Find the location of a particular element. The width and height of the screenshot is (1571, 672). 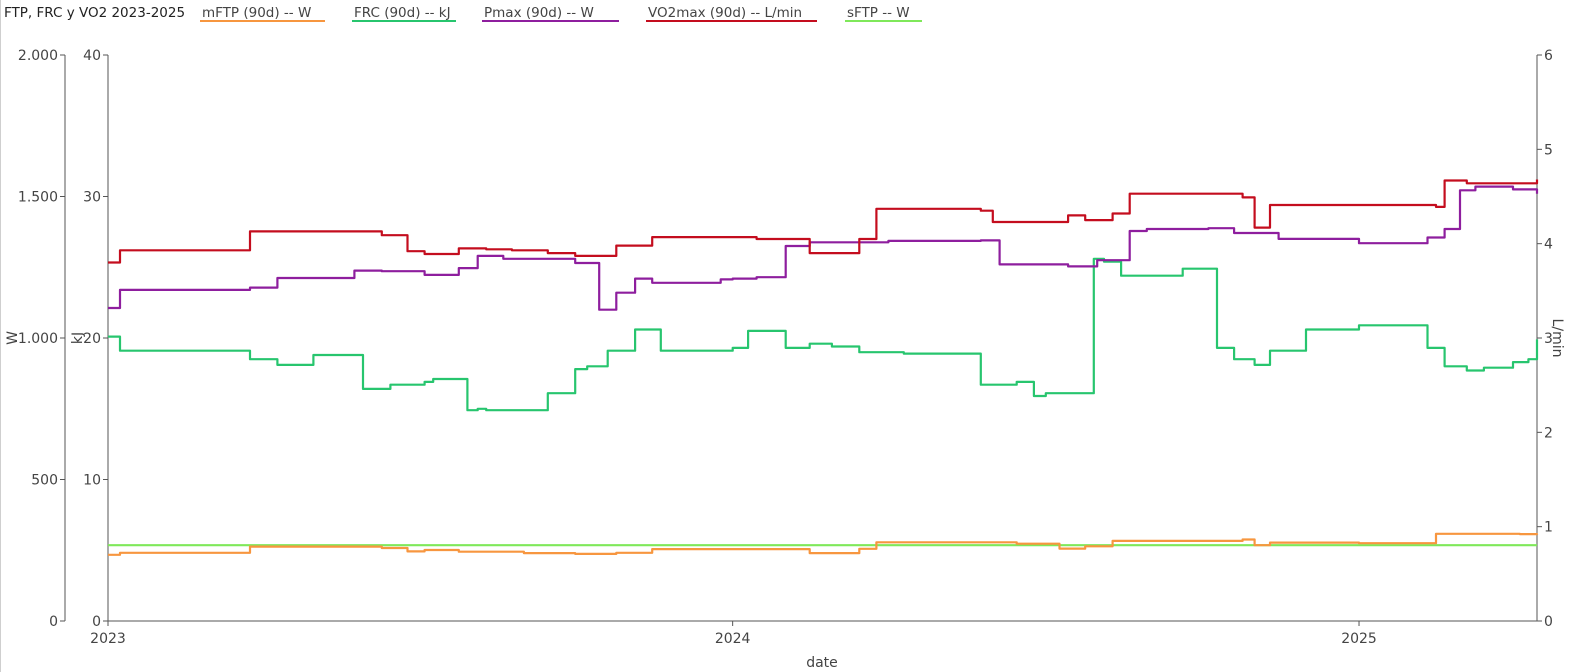

y-tick-label: 2 is located at coordinates (1548, 433).